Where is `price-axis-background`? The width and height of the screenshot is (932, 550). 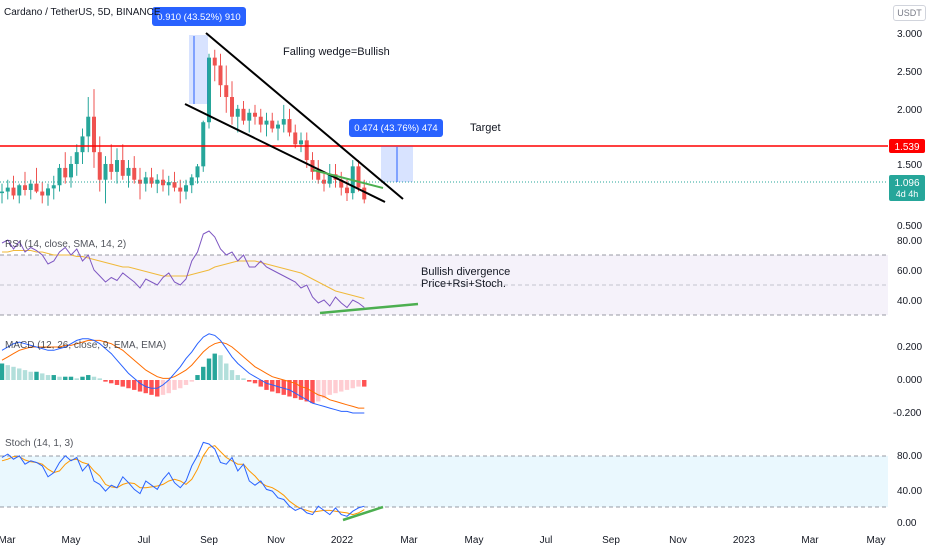
price-axis-background is located at coordinates (910, 275).